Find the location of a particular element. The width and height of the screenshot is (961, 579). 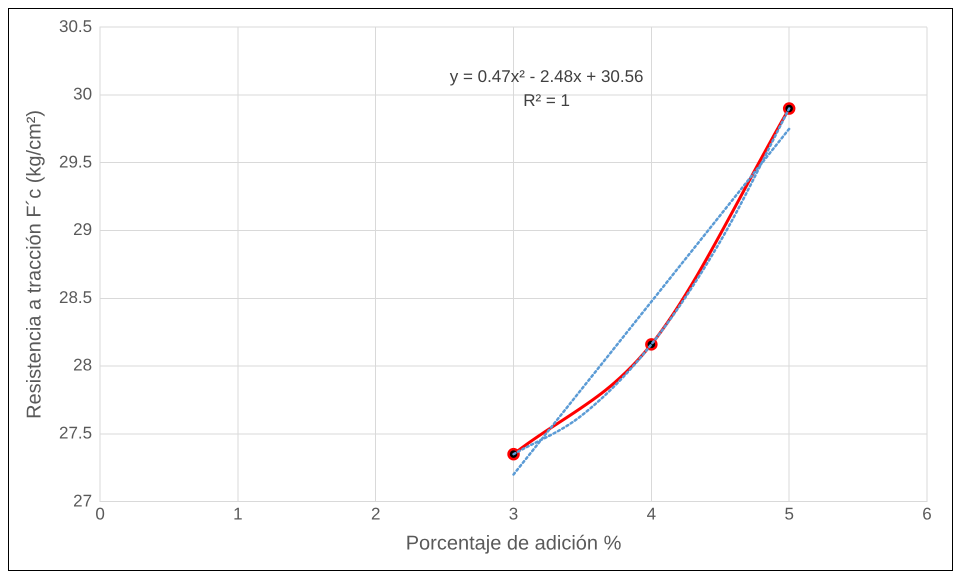

y-tick-label: 30 is located at coordinates (82, 94).